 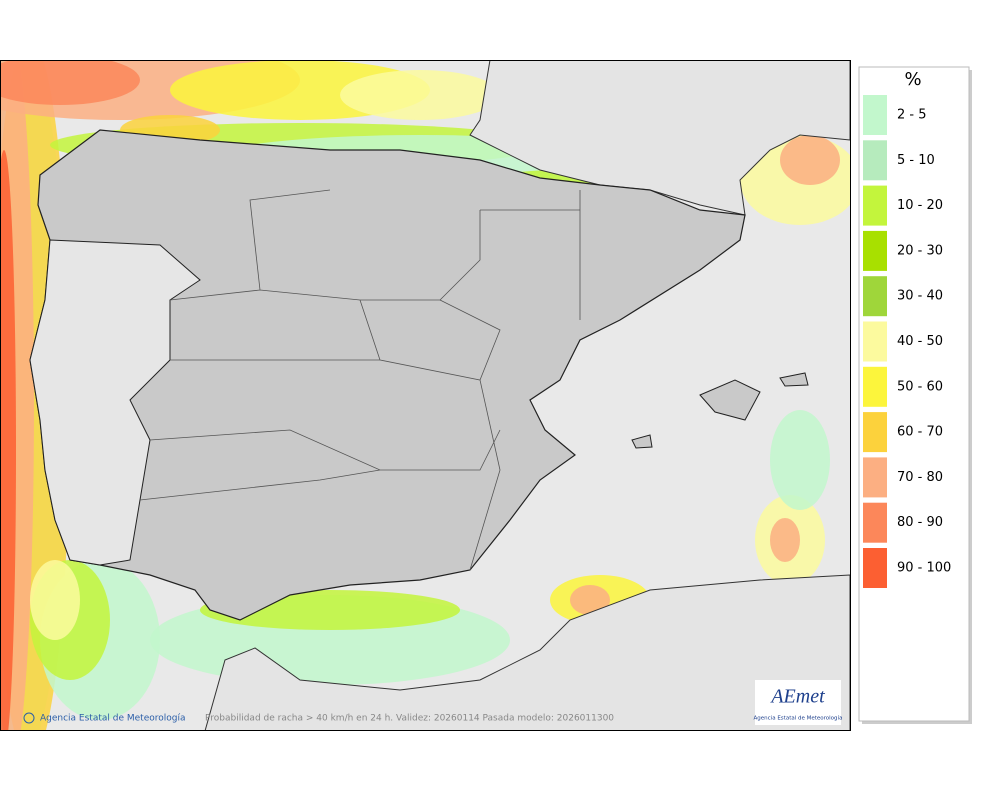 I want to click on legend-label: 50 - 60, so click(x=920, y=386).